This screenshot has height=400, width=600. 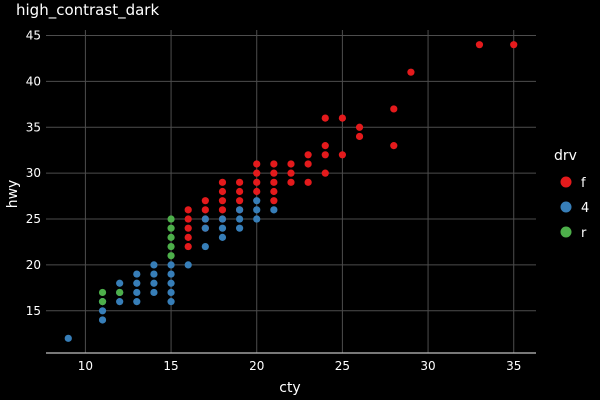 I want to click on y-tick-label: 25, so click(x=33, y=219).